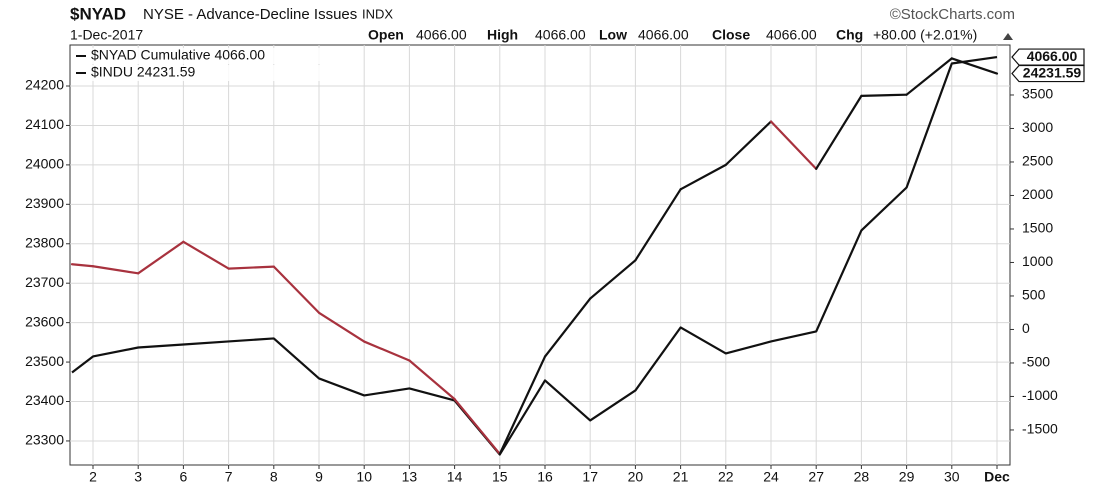  Describe the element at coordinates (862, 477) in the screenshot. I see `x-tick-label: 28` at that location.